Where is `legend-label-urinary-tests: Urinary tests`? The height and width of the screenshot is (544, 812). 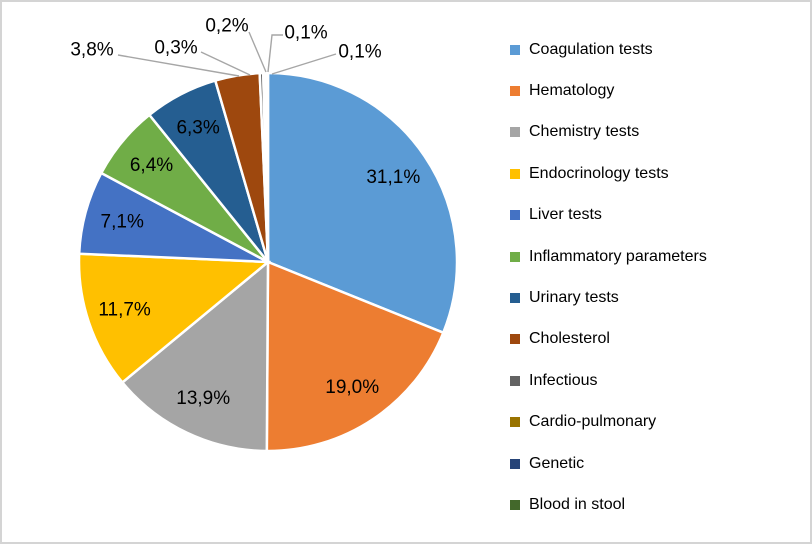 legend-label-urinary-tests: Urinary tests is located at coordinates (574, 298).